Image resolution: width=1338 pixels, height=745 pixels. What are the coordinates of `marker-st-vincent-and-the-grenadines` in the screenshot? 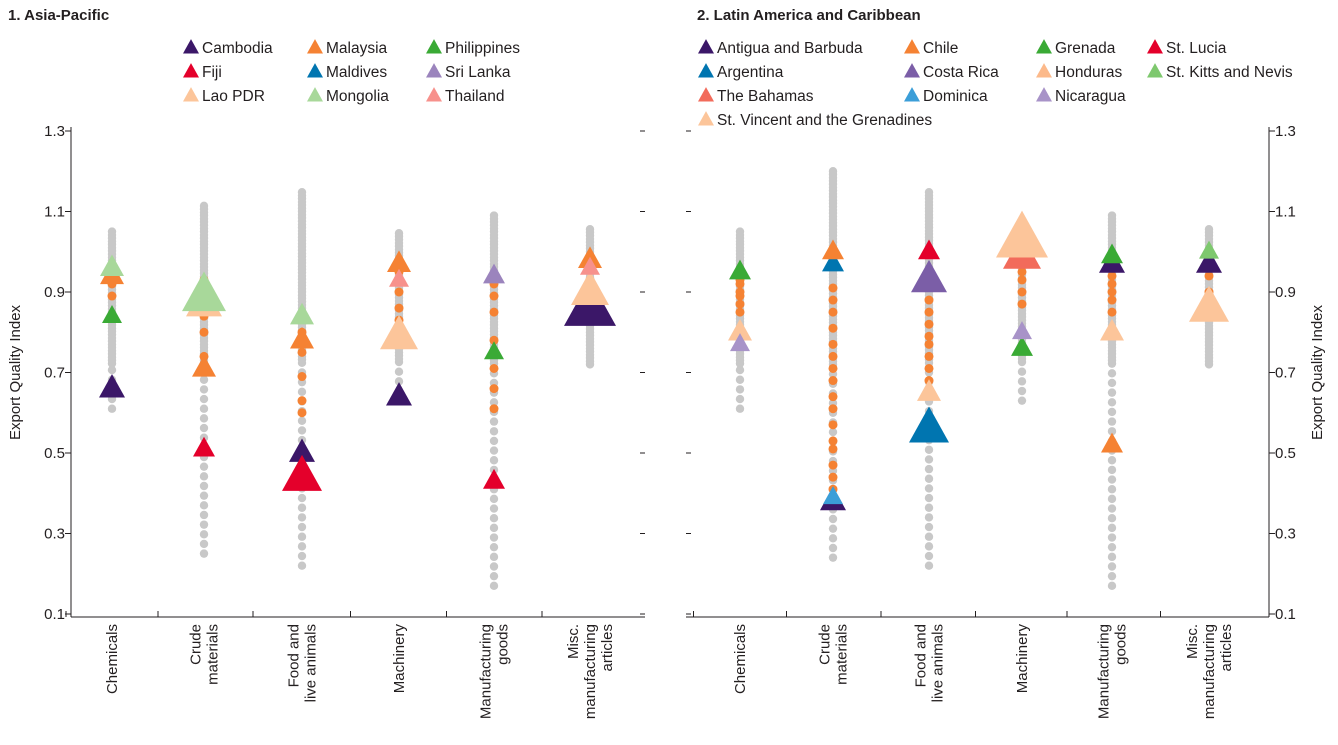 It's located at (1022, 234).